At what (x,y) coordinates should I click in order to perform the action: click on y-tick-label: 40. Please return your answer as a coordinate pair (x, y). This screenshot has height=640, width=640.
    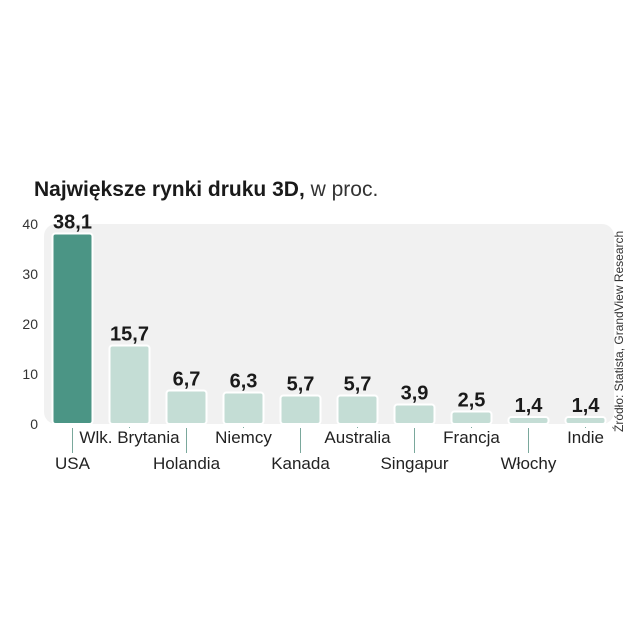
    Looking at the image, I should click on (30, 224).